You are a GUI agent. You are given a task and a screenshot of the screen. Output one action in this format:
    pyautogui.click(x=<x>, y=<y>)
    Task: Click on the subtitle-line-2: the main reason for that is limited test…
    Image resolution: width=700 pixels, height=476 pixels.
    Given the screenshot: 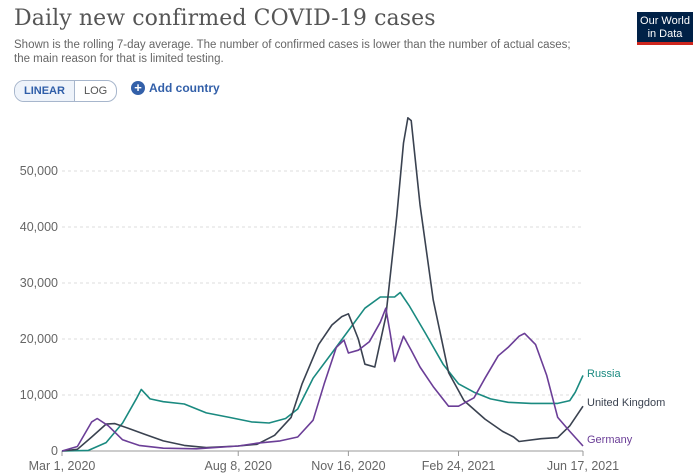 What is the action you would take?
    pyautogui.click(x=119, y=59)
    